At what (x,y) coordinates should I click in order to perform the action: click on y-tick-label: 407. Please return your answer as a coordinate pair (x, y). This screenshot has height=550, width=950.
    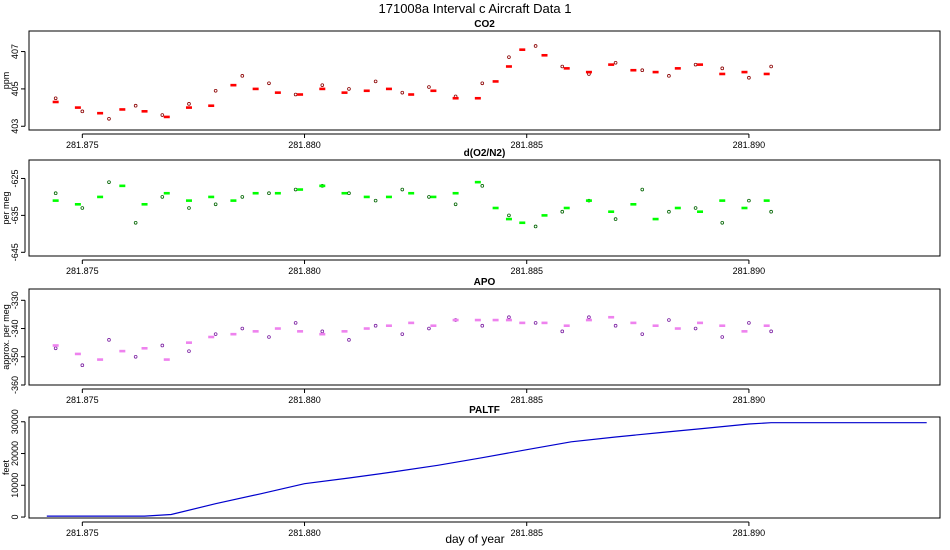
    Looking at the image, I should click on (15, 51).